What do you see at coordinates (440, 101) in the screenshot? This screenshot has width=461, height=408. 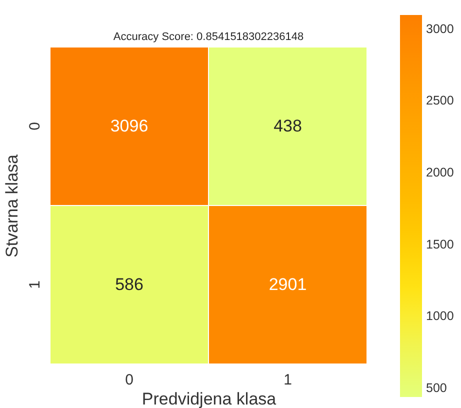 I see `color-bar-label: 2500` at bounding box center [440, 101].